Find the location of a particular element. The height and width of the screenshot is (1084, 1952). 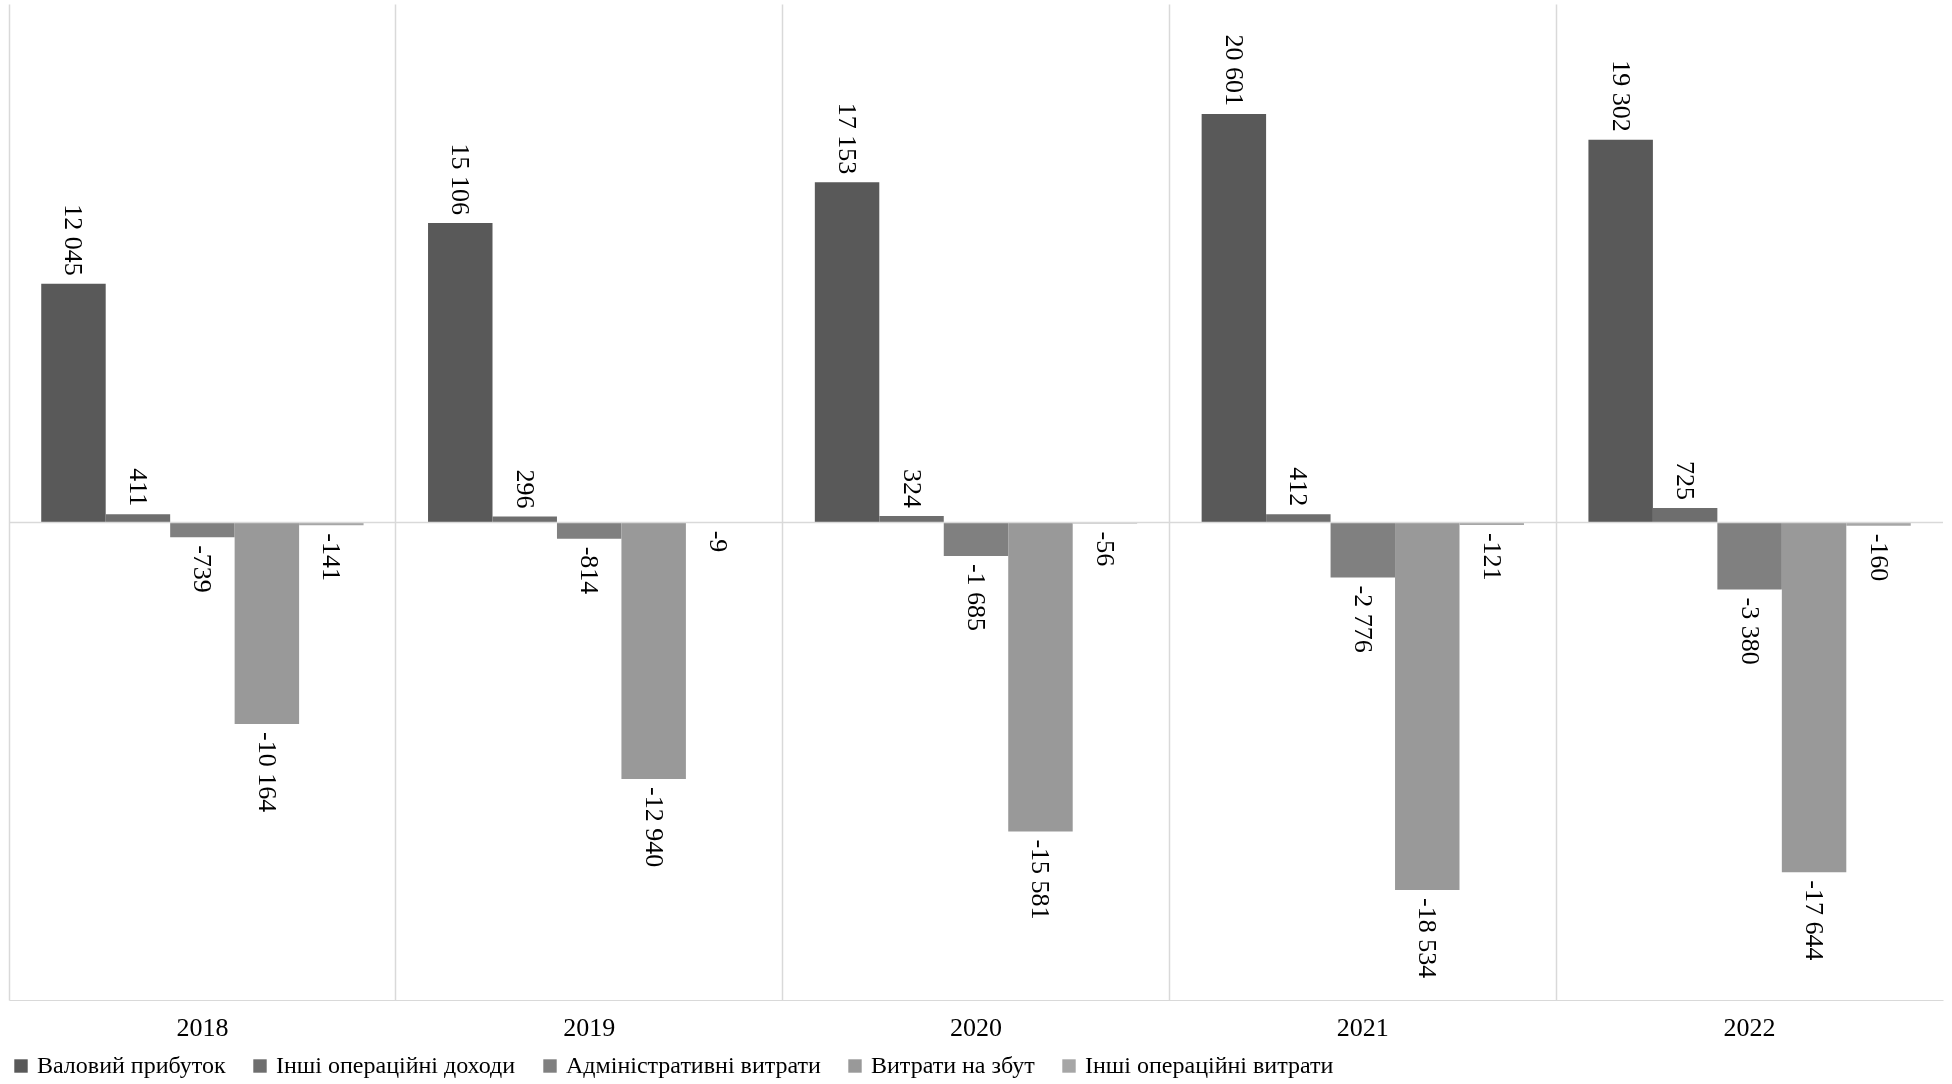

data-label: -15 581 is located at coordinates (1041, 879).